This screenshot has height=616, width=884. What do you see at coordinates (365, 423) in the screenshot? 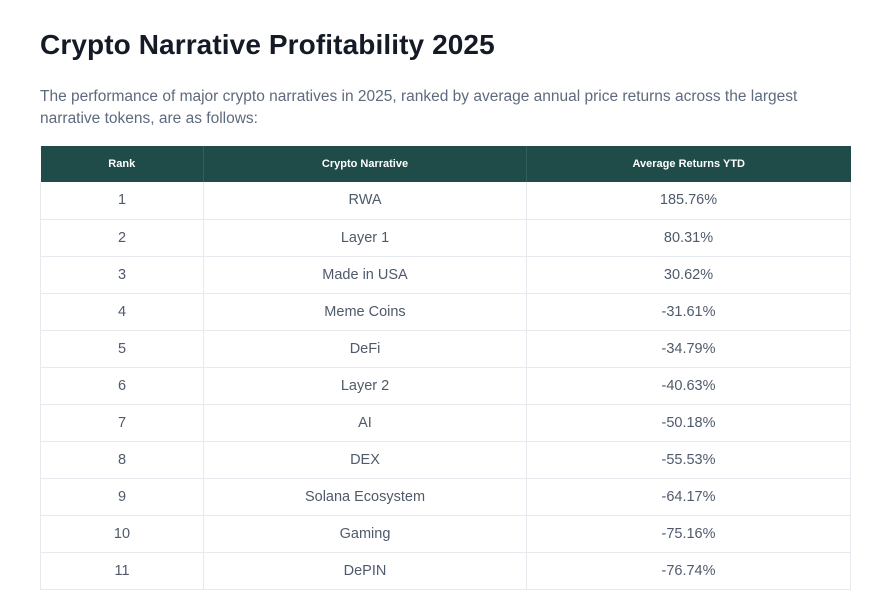
I see `narrative-cell: AI` at bounding box center [365, 423].